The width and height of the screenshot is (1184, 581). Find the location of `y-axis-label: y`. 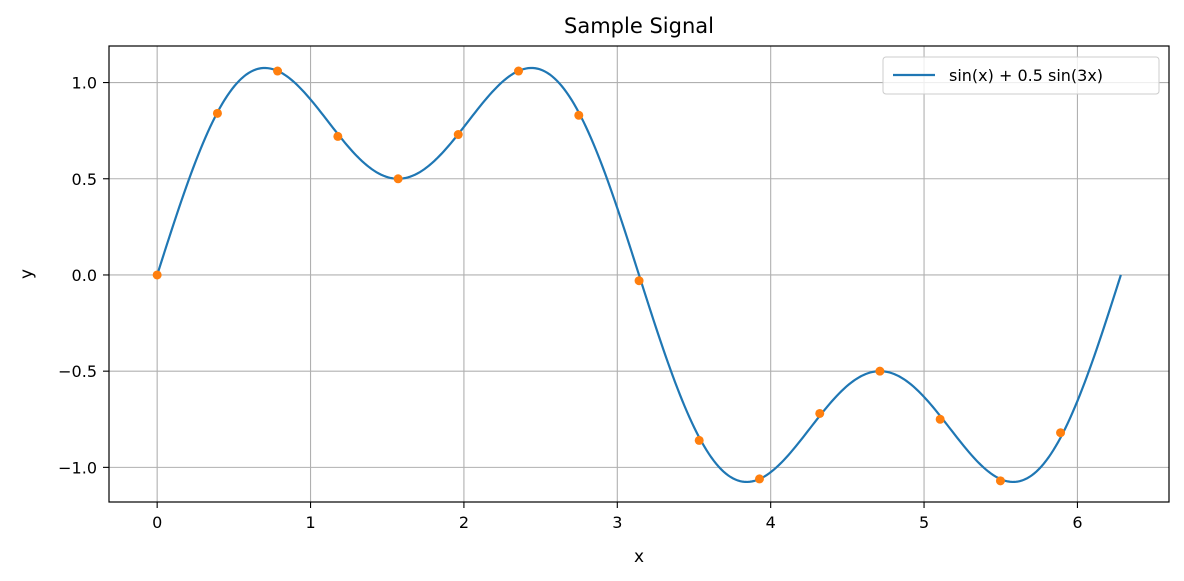

y-axis-label: y is located at coordinates (27, 274).